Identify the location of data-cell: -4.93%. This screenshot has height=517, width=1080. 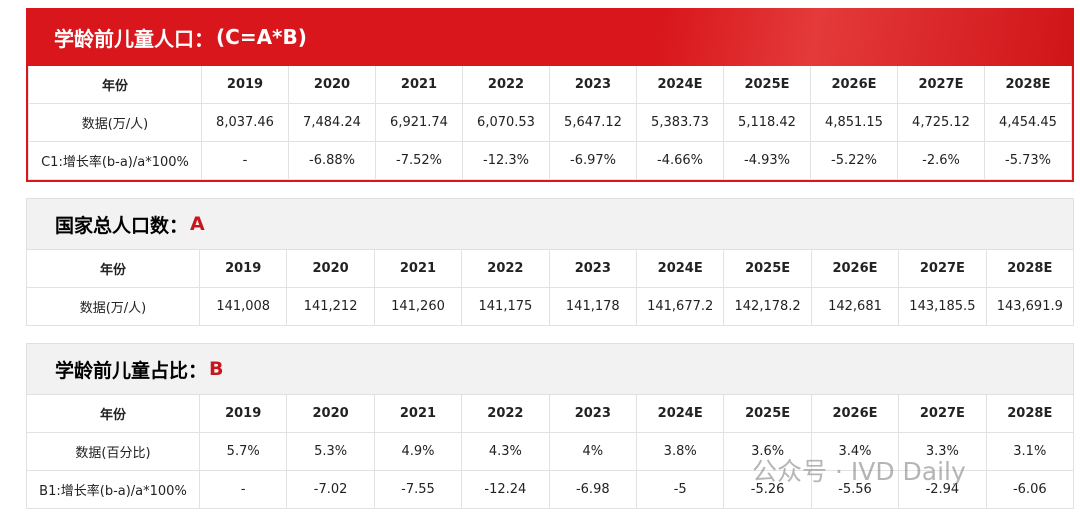
(767, 161).